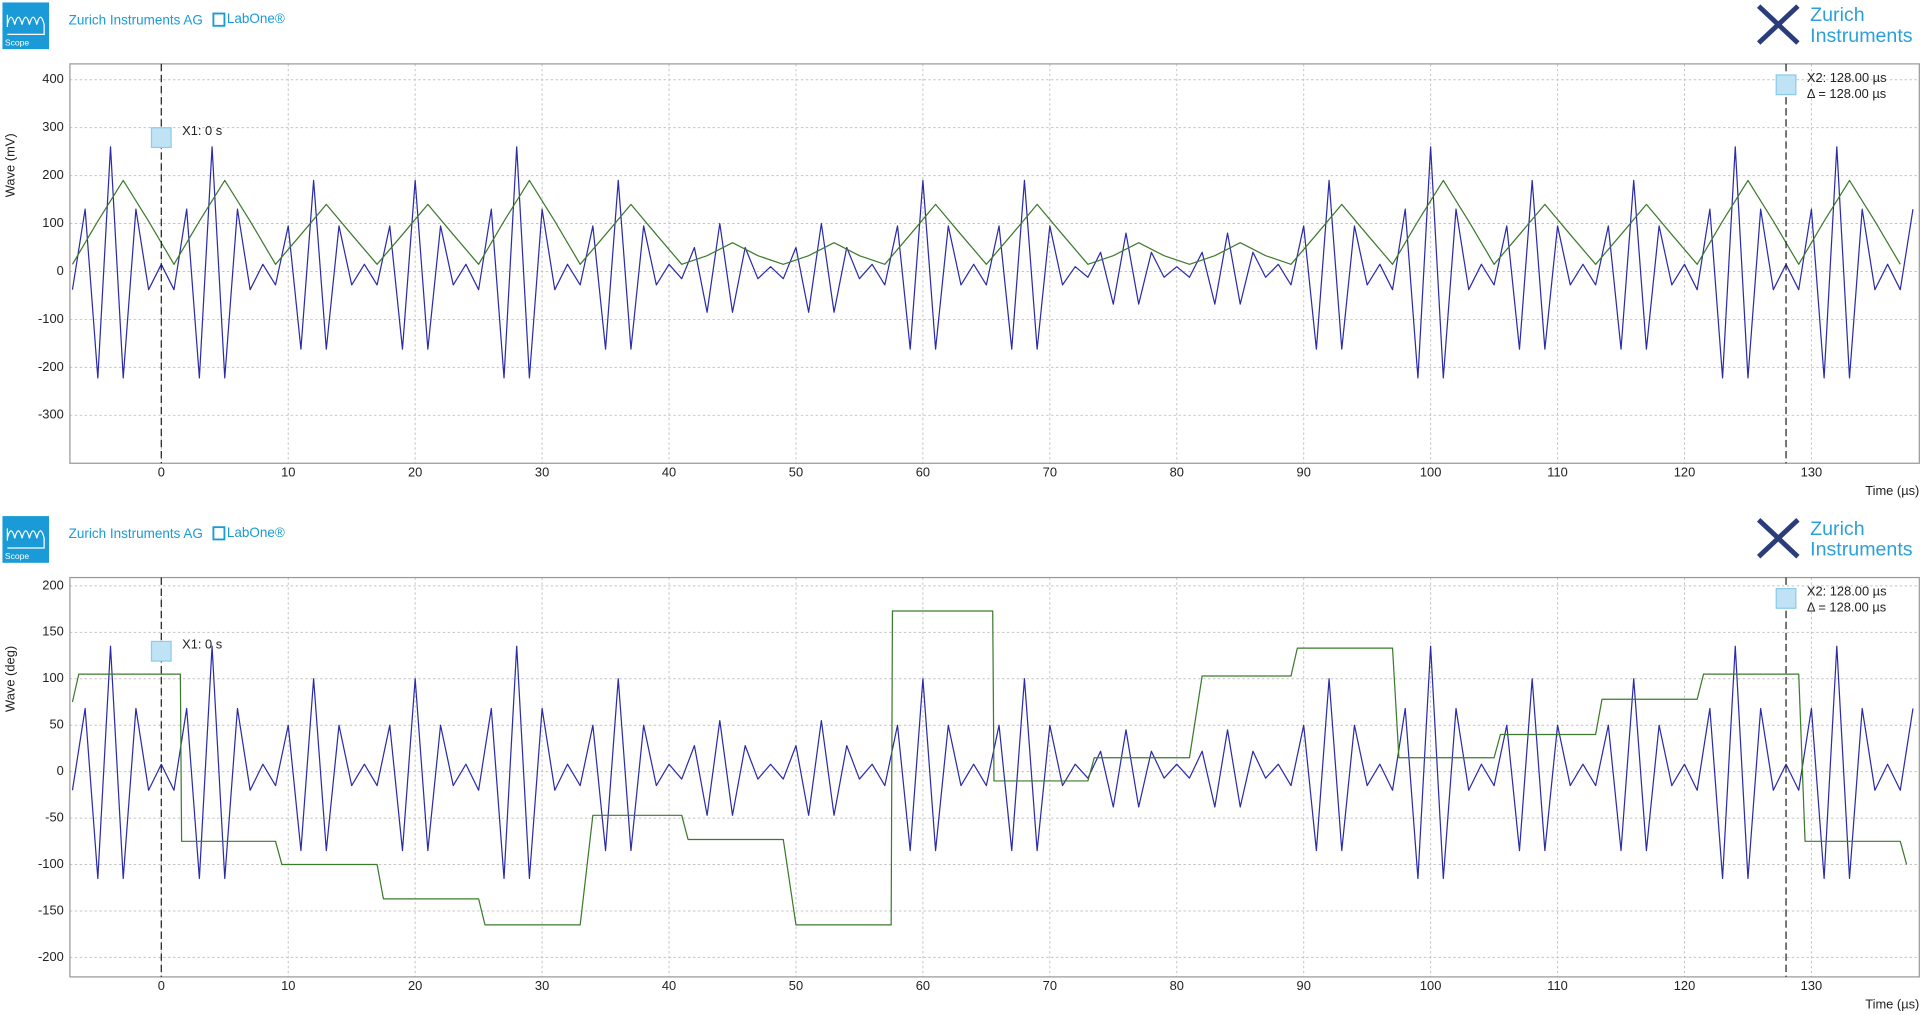 Image resolution: width=1923 pixels, height=1015 pixels. What do you see at coordinates (52, 631) in the screenshot?
I see `y-tick-label: 150` at bounding box center [52, 631].